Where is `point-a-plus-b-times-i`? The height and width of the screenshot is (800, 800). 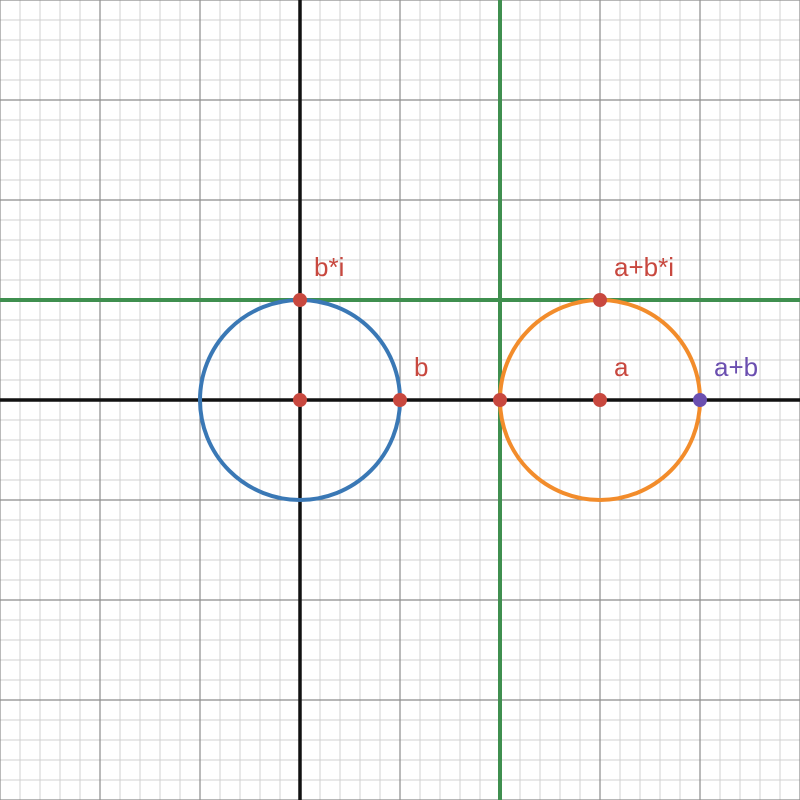
point-a-plus-b-times-i is located at coordinates (600, 300).